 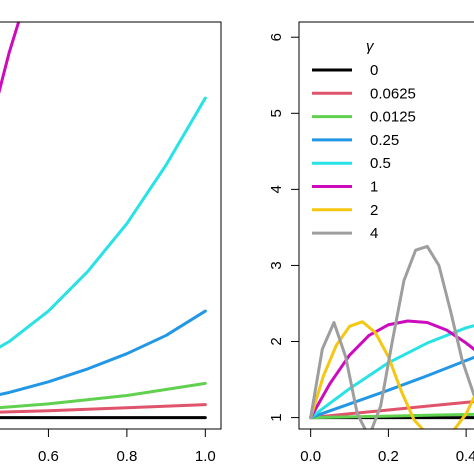 What do you see at coordinates (126, 456) in the screenshot?
I see `x-tick-label: 0.8` at bounding box center [126, 456].